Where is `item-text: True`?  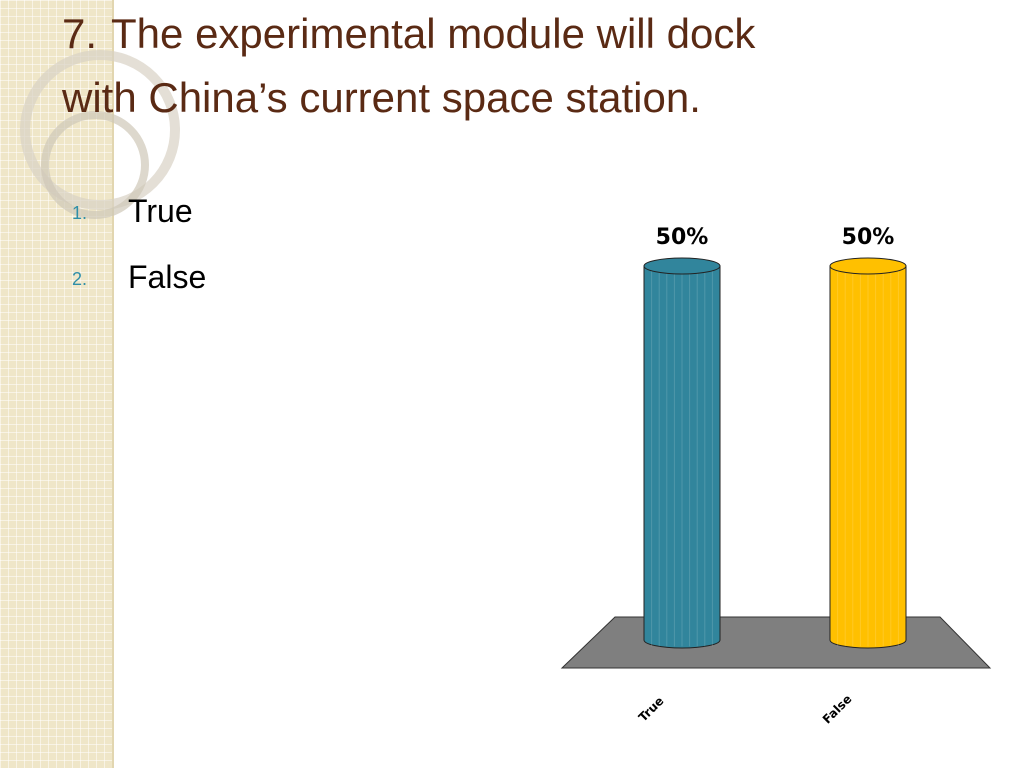 item-text: True is located at coordinates (160, 211).